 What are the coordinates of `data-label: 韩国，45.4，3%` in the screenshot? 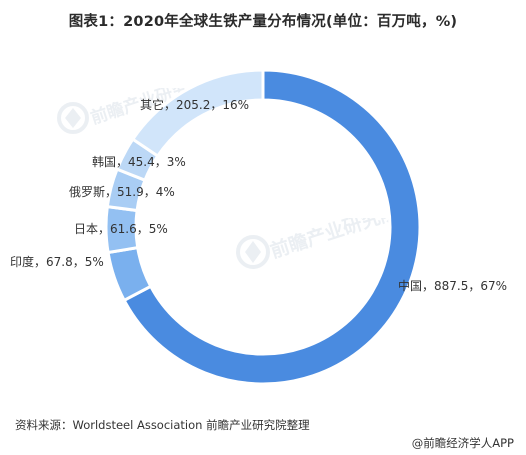 It's located at (139, 161).